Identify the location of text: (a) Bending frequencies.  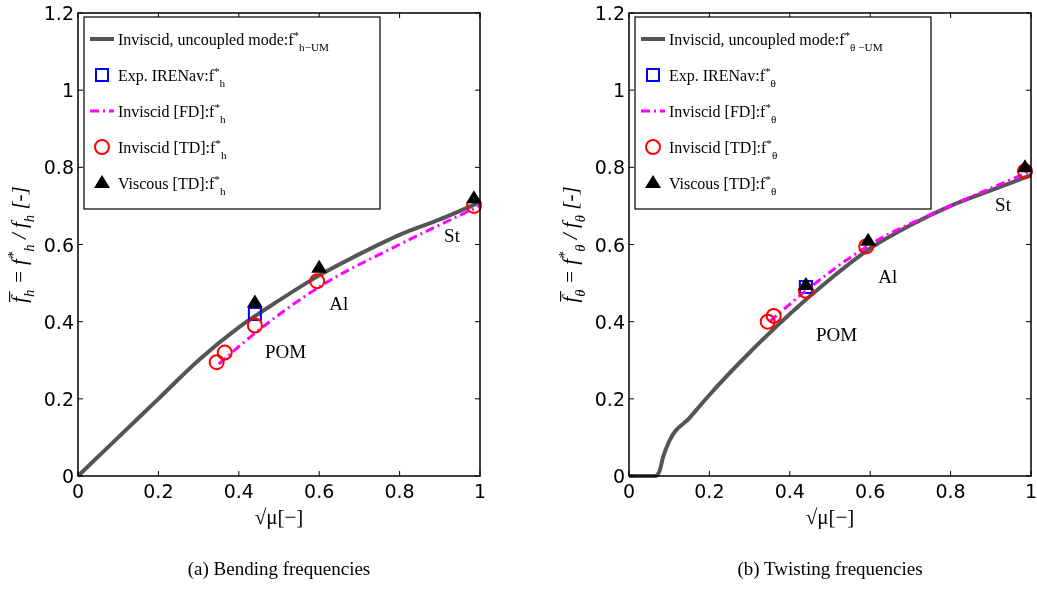
(279, 569).